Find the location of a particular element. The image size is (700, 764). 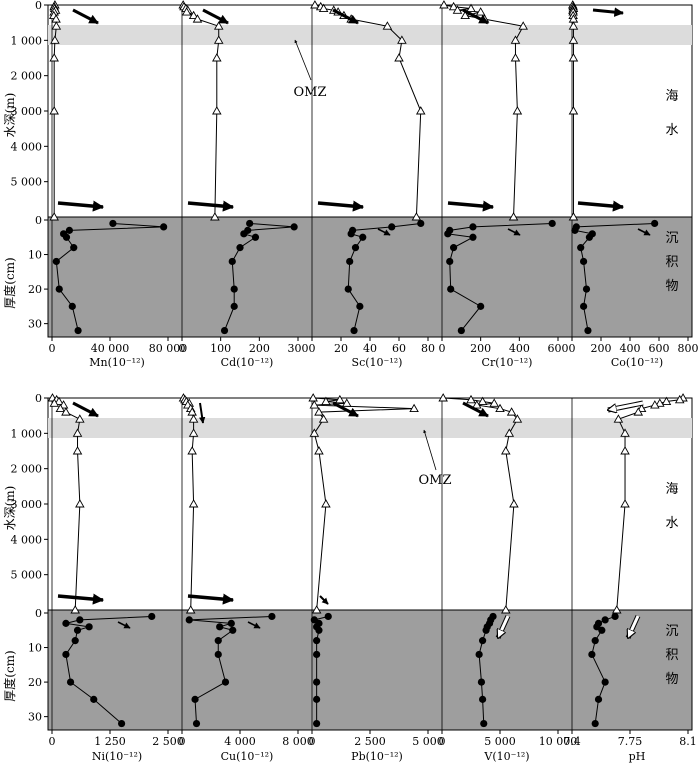

bottom-sediment-label-2: 积 is located at coordinates (671, 655).